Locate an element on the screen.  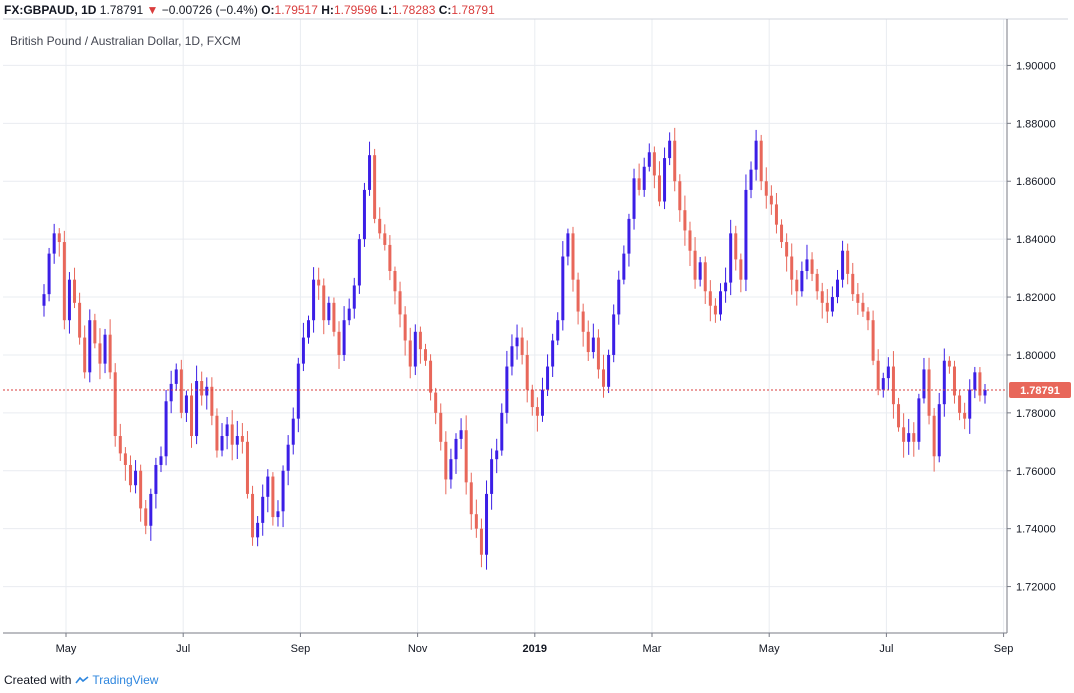
tradingview-brand: TradingView is located at coordinates (125, 680).